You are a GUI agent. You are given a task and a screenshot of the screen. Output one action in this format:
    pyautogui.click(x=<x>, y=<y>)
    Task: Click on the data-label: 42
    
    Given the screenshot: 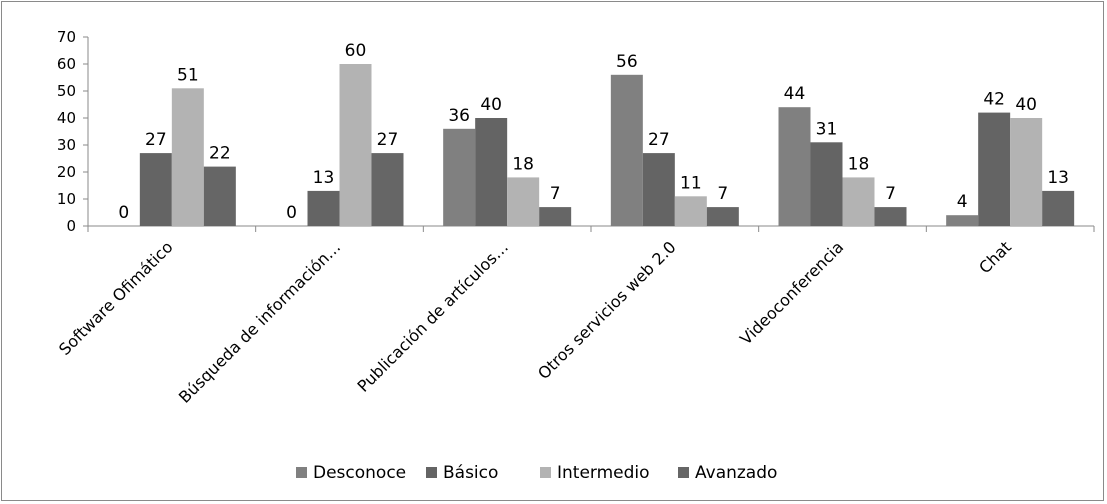 What is the action you would take?
    pyautogui.click(x=994, y=100)
    